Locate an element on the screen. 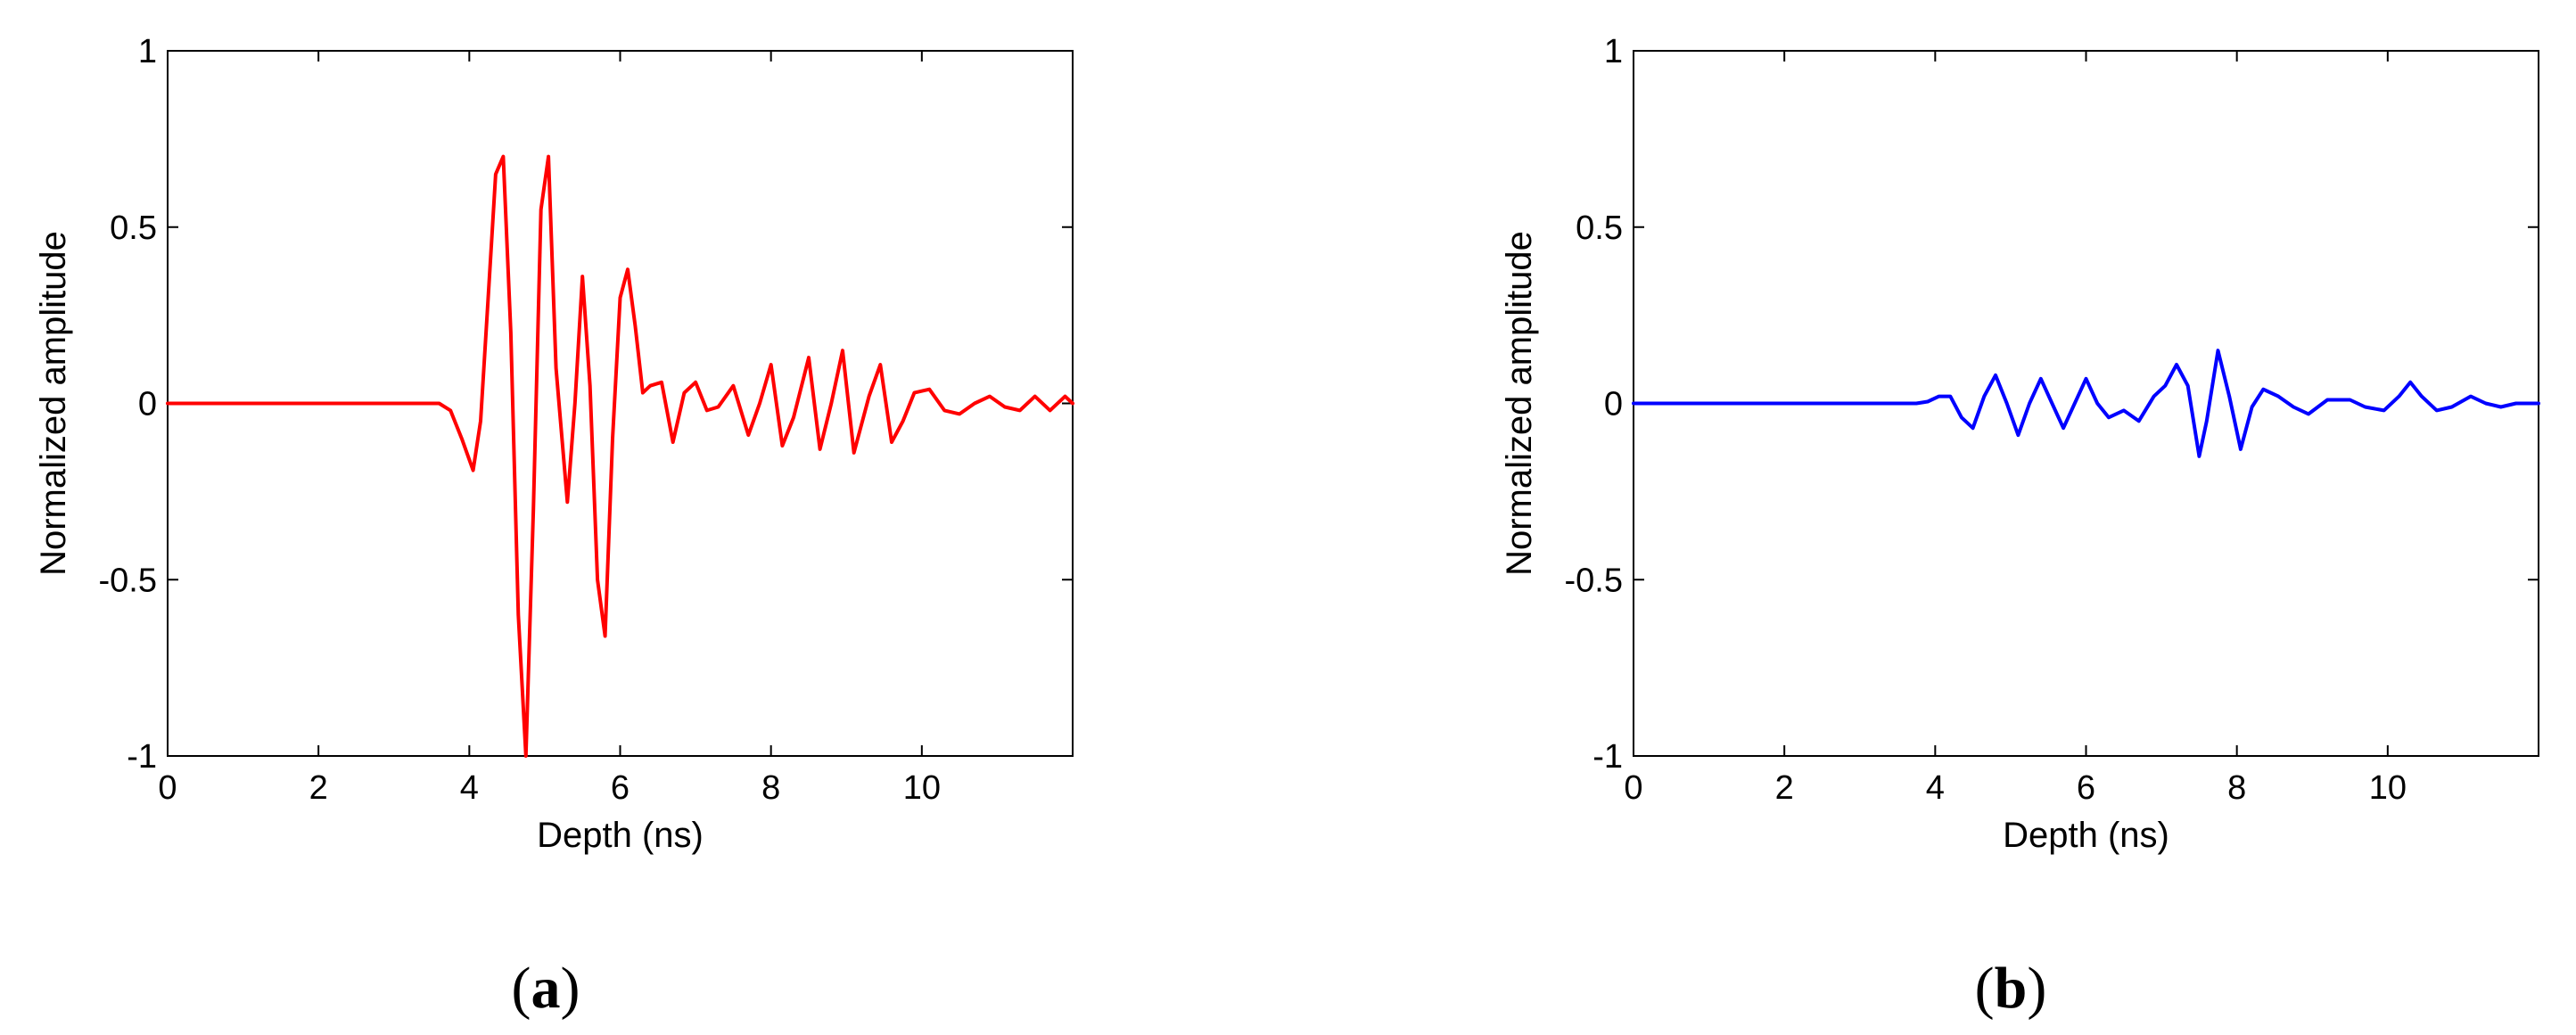 The height and width of the screenshot is (1035, 2576). panel-label-b-close: ) is located at coordinates (2036, 989).